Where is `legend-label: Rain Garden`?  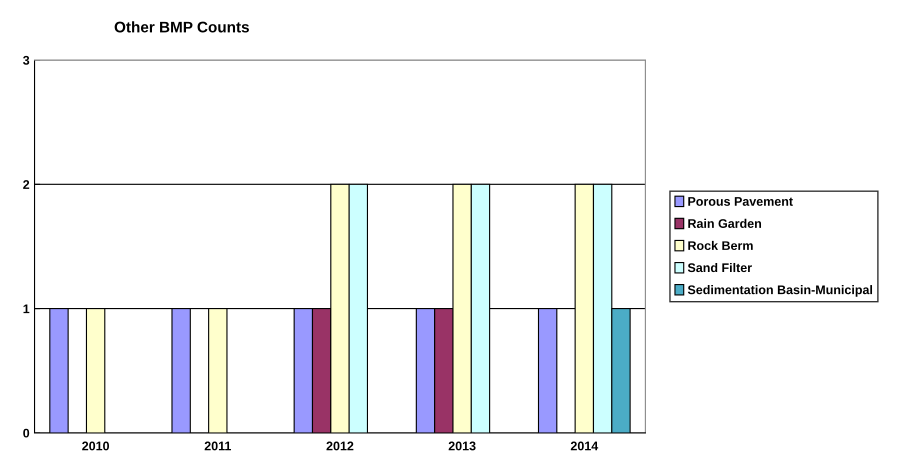
legend-label: Rain Garden is located at coordinates (725, 223).